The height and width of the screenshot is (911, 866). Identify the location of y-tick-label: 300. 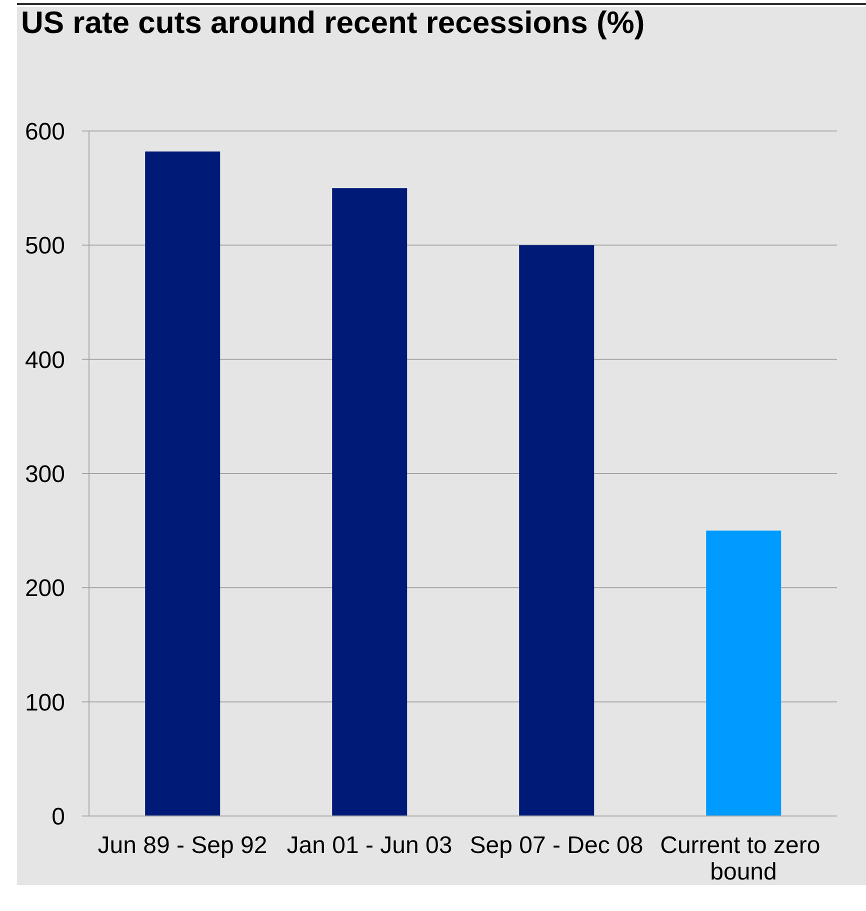
(44, 474).